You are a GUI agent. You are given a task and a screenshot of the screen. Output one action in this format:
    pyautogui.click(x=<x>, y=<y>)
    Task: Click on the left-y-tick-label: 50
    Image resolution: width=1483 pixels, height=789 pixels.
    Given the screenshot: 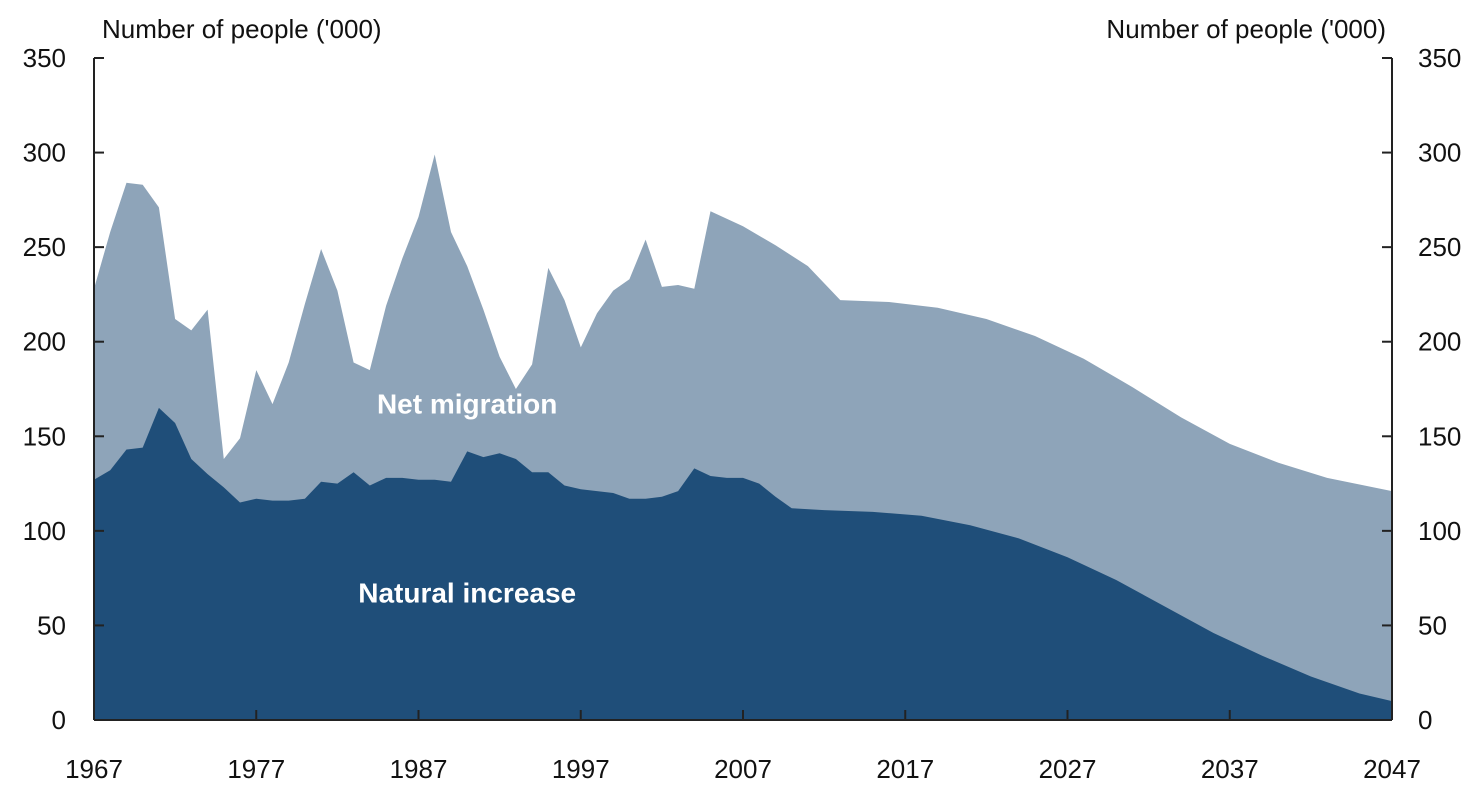 What is the action you would take?
    pyautogui.click(x=51, y=625)
    